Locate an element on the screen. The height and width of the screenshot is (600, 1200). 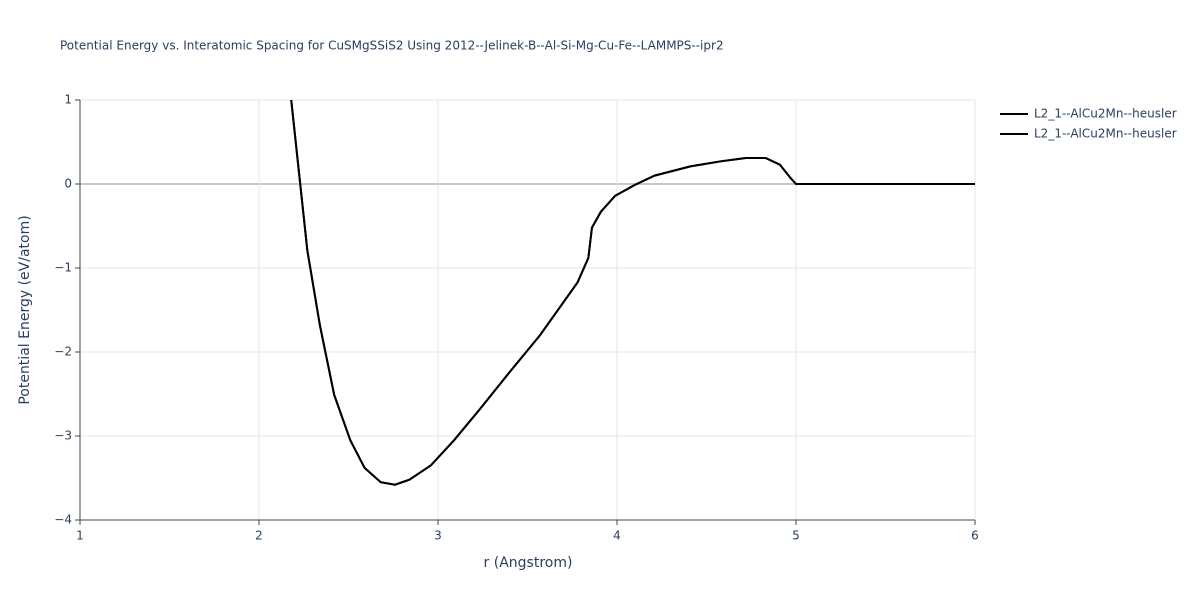
x-tick-label: 5 is located at coordinates (796, 536).